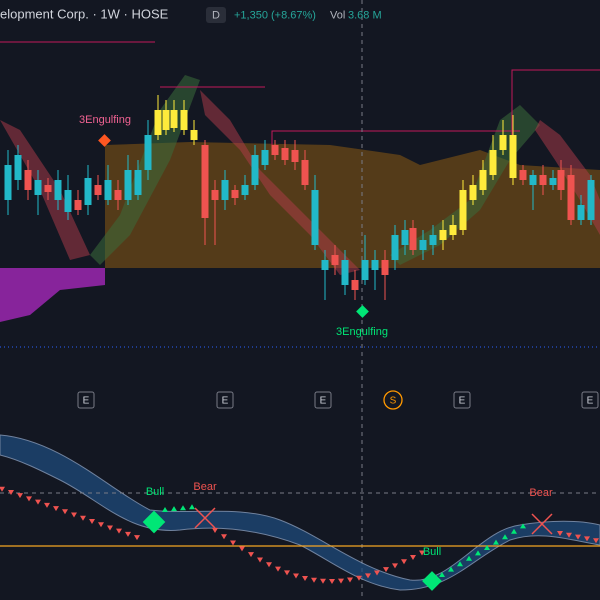 This screenshot has width=600, height=600. I want to click on interval-badge, so click(216, 15).